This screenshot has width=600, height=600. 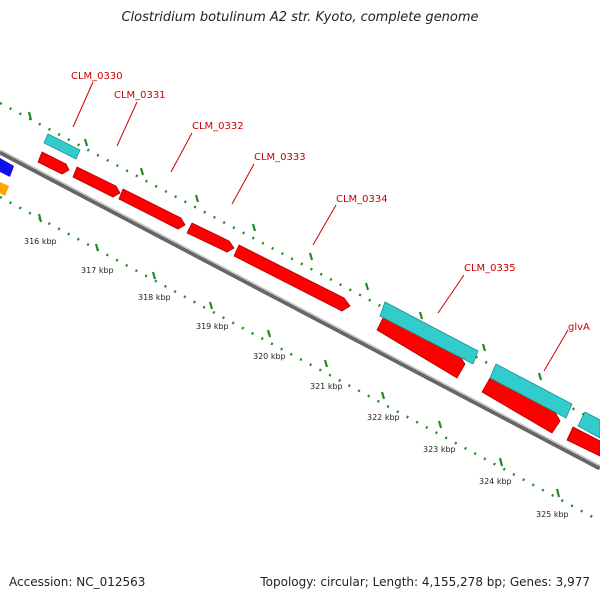 I want to click on feature-glva, so click(x=531, y=391).